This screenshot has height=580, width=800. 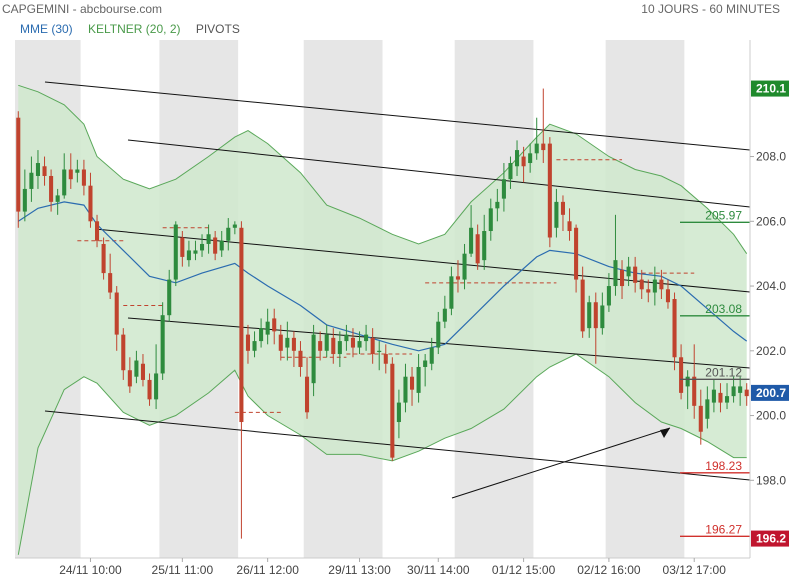 I want to click on pivot-label-2: 201.12, so click(x=723, y=372).